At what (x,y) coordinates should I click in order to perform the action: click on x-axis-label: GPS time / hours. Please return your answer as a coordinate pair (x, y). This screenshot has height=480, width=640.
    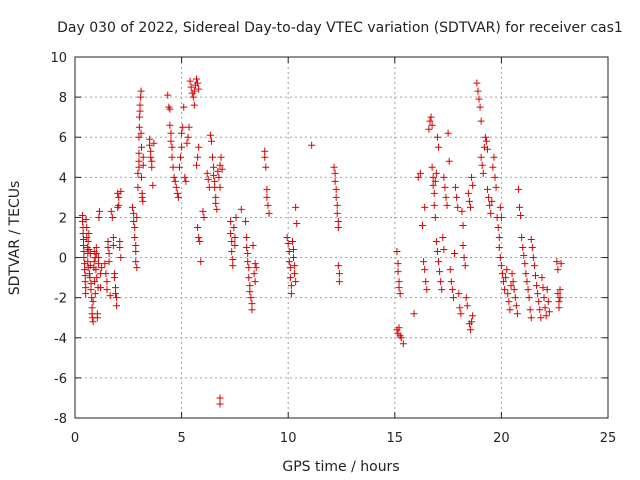
    Looking at the image, I should click on (340, 467).